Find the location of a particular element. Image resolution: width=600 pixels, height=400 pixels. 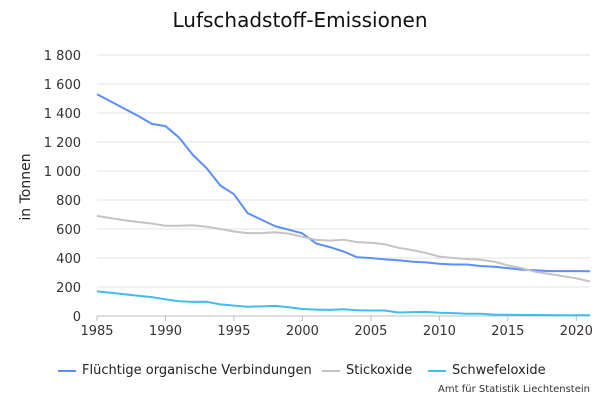

legend-item-voc: Flüchtige organische Verbindungen is located at coordinates (185, 370).